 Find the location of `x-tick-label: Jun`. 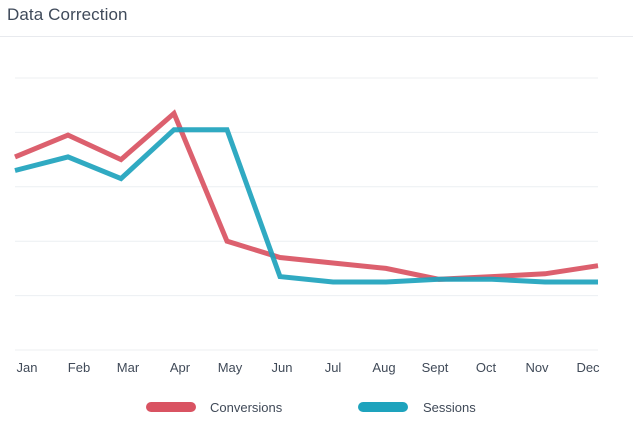

x-tick-label: Jun is located at coordinates (282, 367).